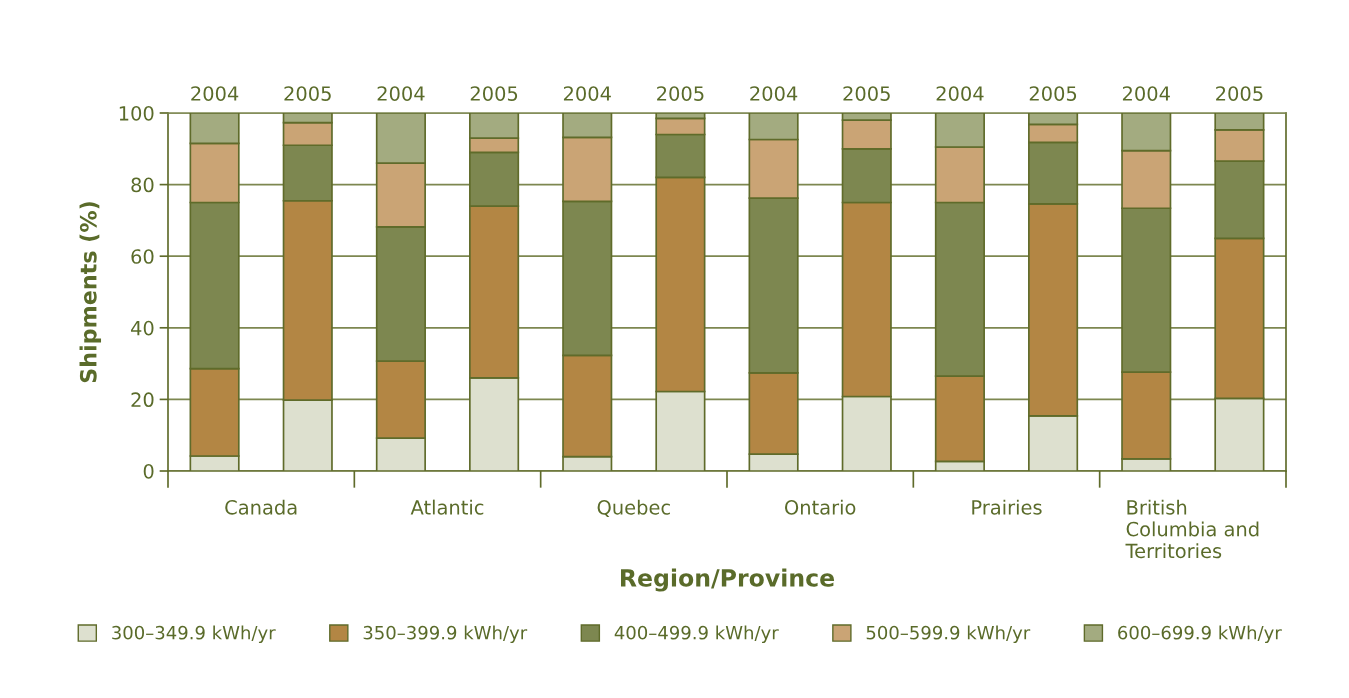 The width and height of the screenshot is (1349, 698). I want to click on text: Ontario, so click(820, 507).